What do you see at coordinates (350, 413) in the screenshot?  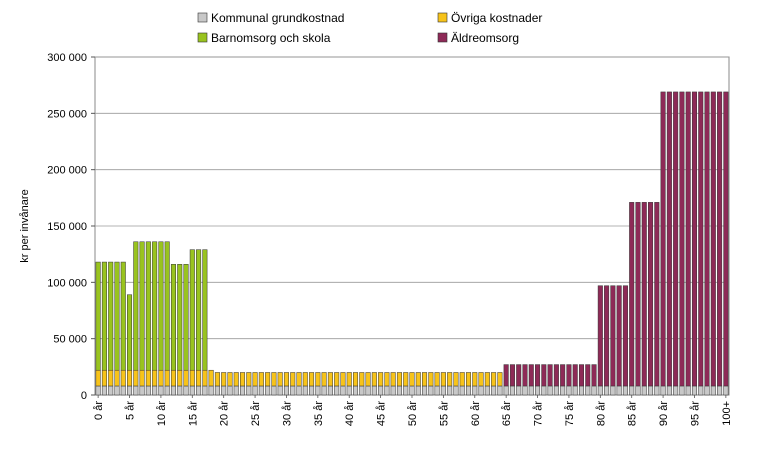 I see `x-tick-label: 40 år` at bounding box center [350, 413].